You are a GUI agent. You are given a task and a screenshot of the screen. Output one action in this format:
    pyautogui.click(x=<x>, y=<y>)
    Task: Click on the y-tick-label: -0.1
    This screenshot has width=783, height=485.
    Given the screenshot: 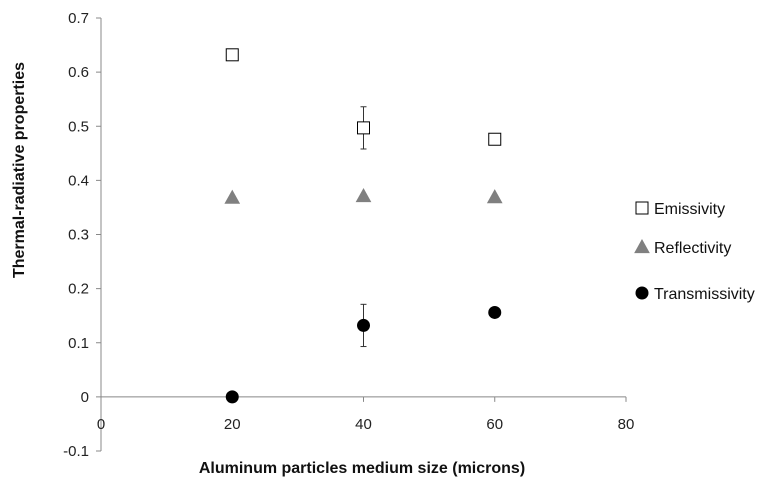 What is the action you would take?
    pyautogui.click(x=76, y=451)
    